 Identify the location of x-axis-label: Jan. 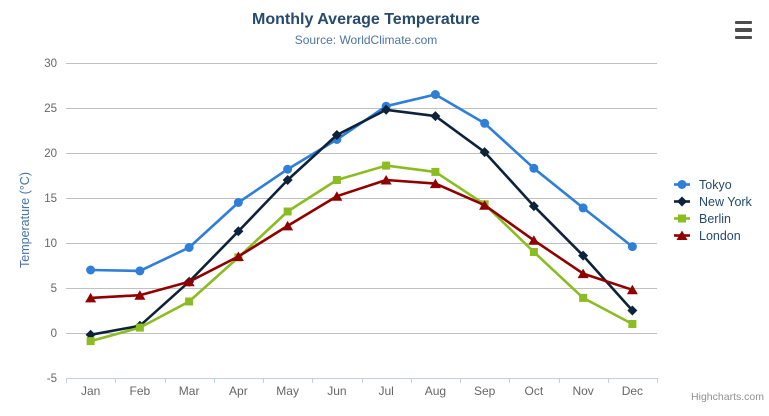
(90, 391).